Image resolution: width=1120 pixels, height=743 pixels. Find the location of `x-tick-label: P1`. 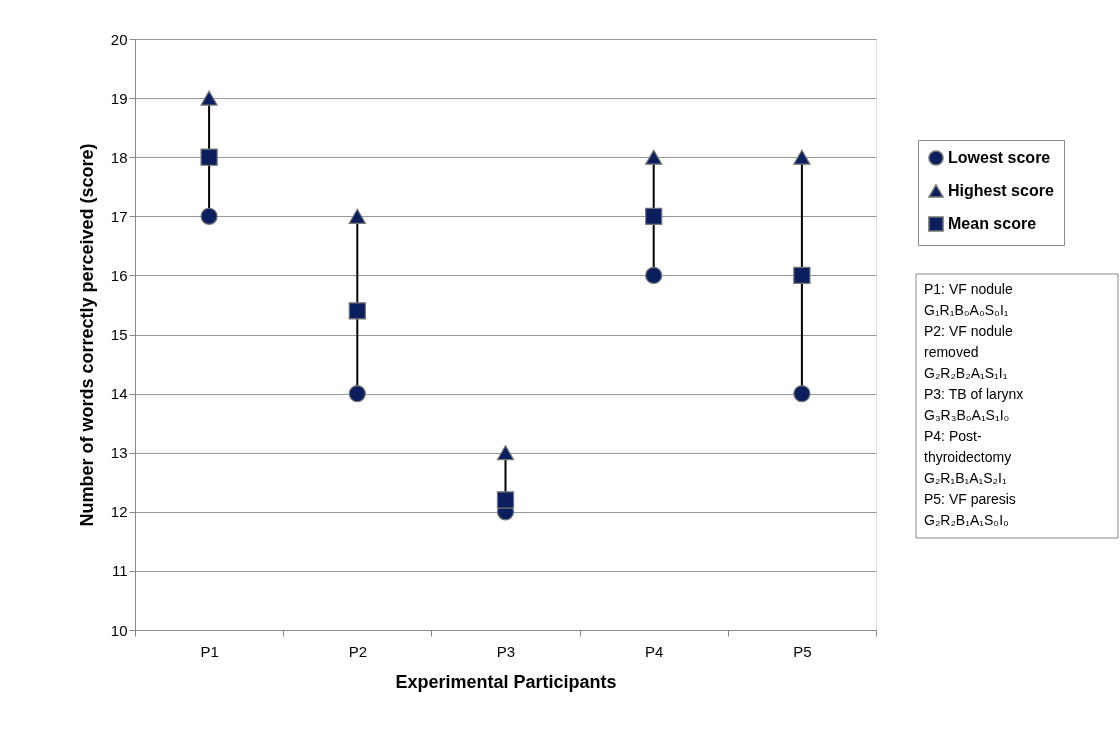

x-tick-label: P1 is located at coordinates (209, 651).